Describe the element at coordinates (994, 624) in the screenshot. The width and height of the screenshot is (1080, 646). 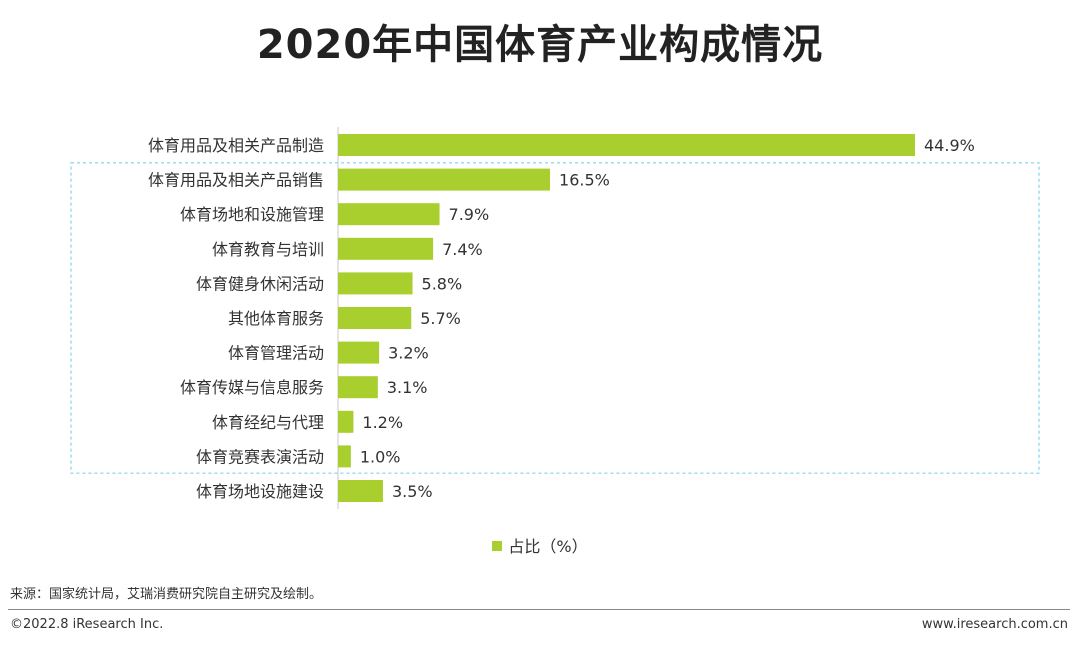
I see `website-url: www.iresearch.com.cn` at that location.